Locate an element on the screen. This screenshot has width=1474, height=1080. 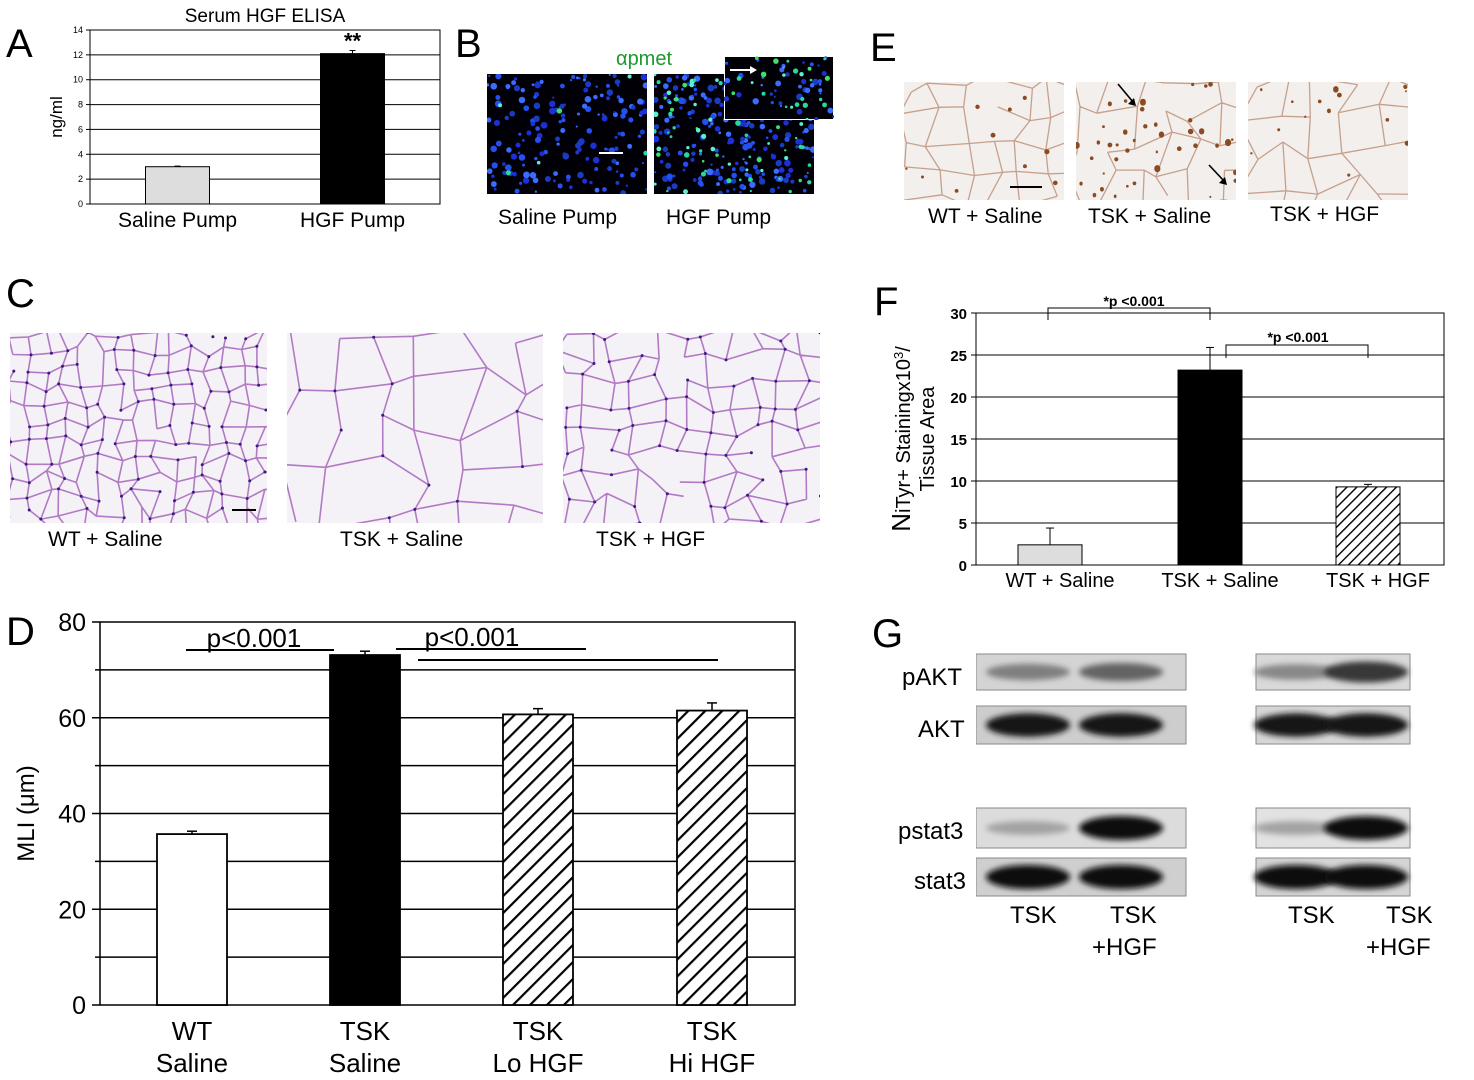
c-micrograph-tsk-hgf is located at coordinates (691, 428).